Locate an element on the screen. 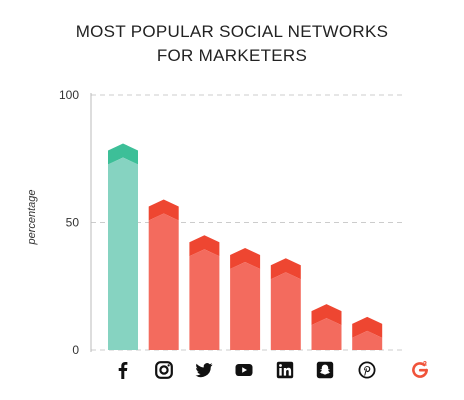 The width and height of the screenshot is (464, 400). y-tick-label: 0 is located at coordinates (75, 350).